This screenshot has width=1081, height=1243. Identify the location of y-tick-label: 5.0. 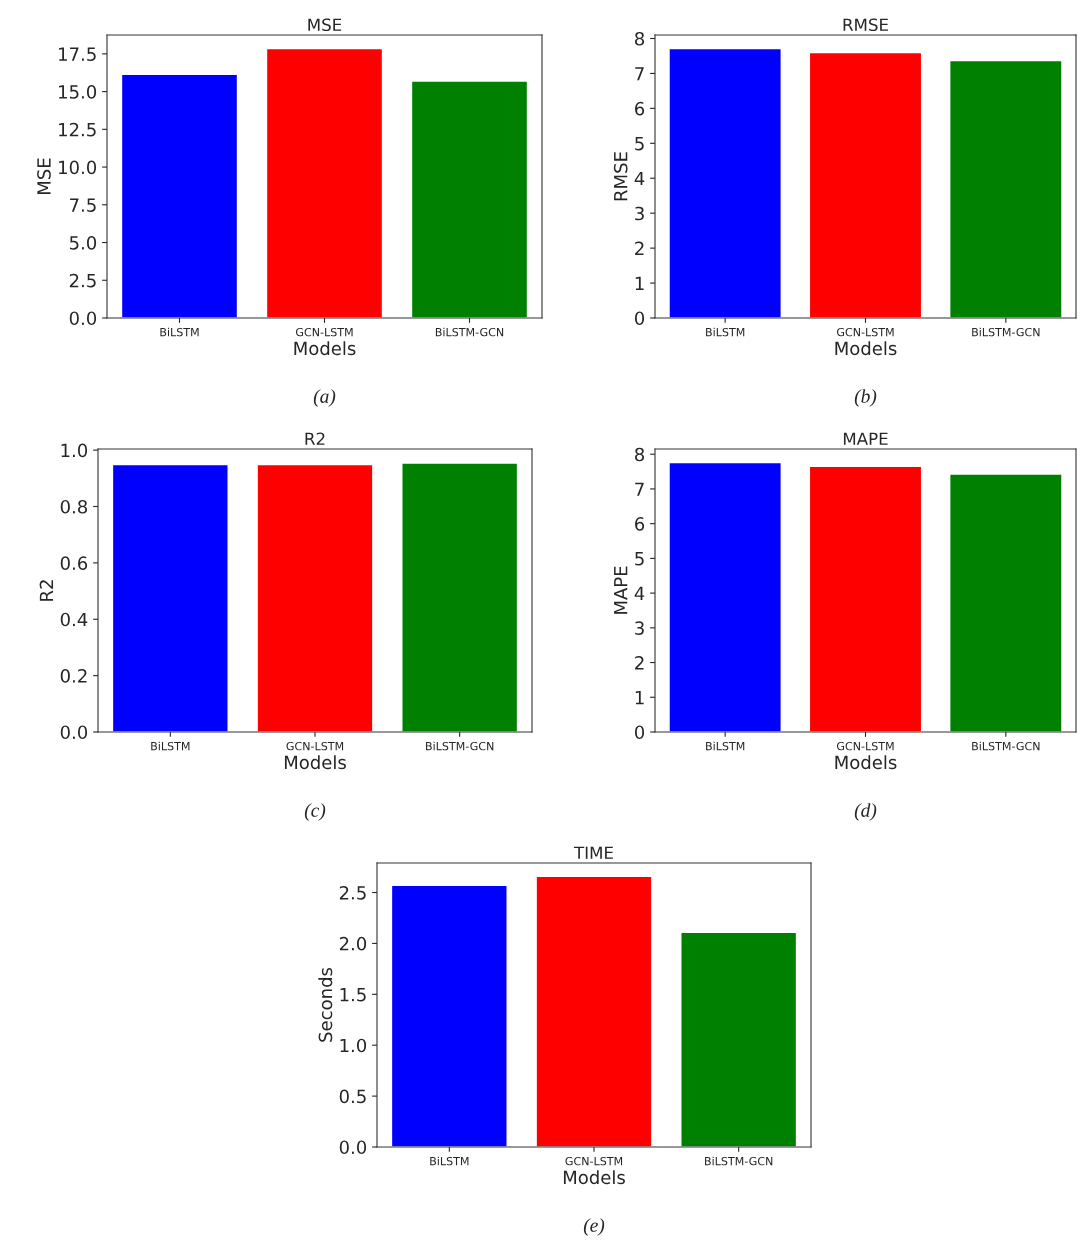
(83, 242).